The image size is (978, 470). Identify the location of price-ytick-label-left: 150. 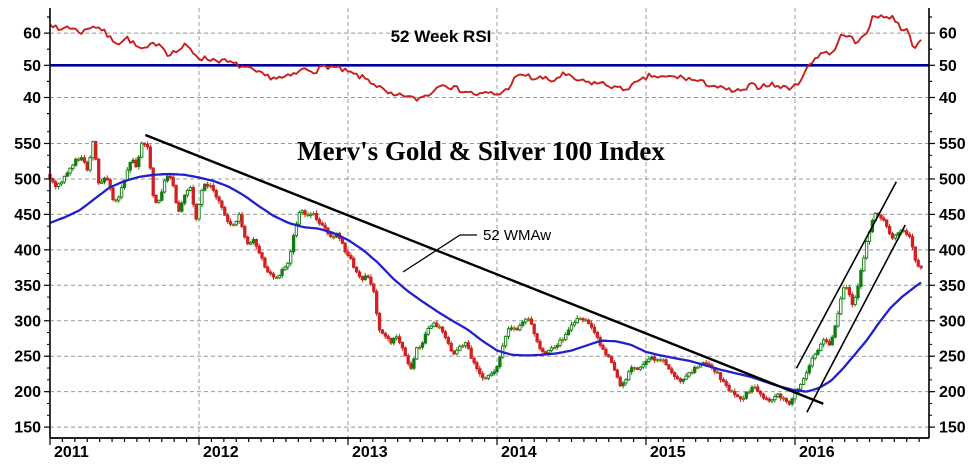
(27, 428).